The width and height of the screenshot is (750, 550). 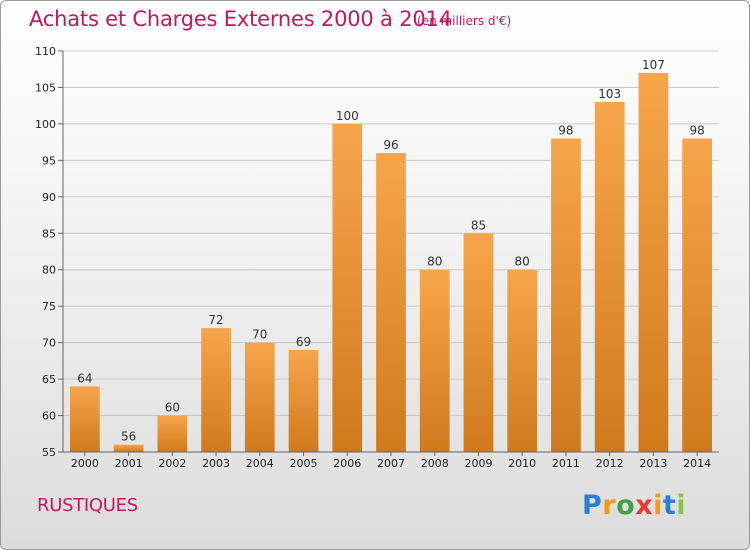 I want to click on bar-2006, so click(x=347, y=287).